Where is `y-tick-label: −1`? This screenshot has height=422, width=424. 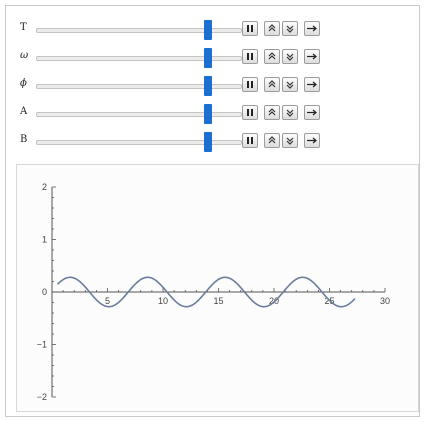 y-tick-label: −1 is located at coordinates (42, 345).